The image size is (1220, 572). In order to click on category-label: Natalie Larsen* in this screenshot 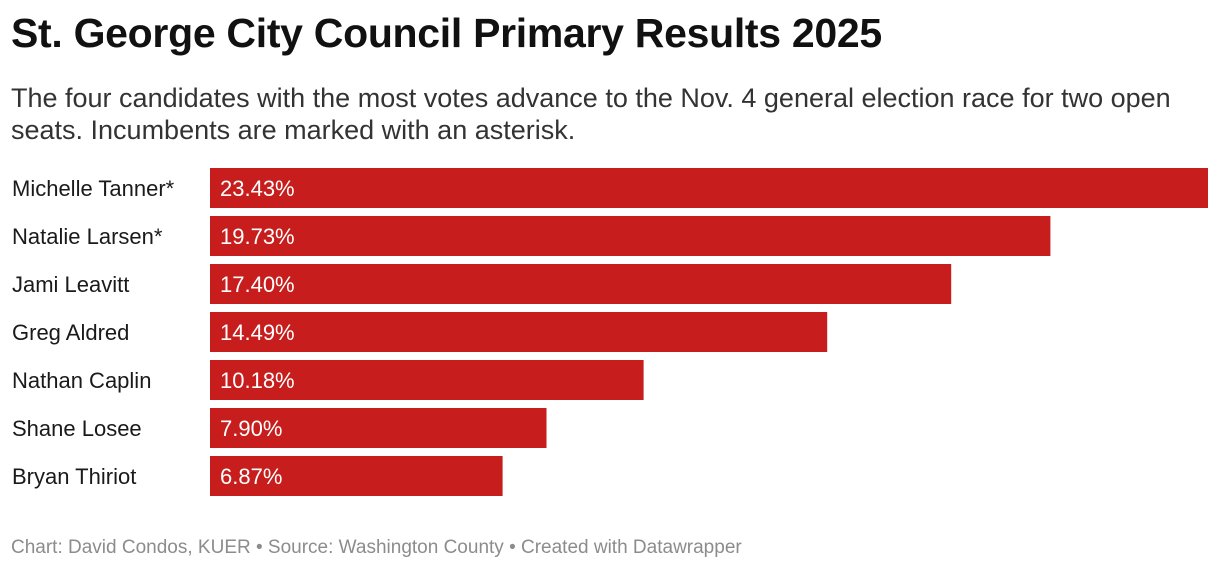, I will do `click(87, 236)`.